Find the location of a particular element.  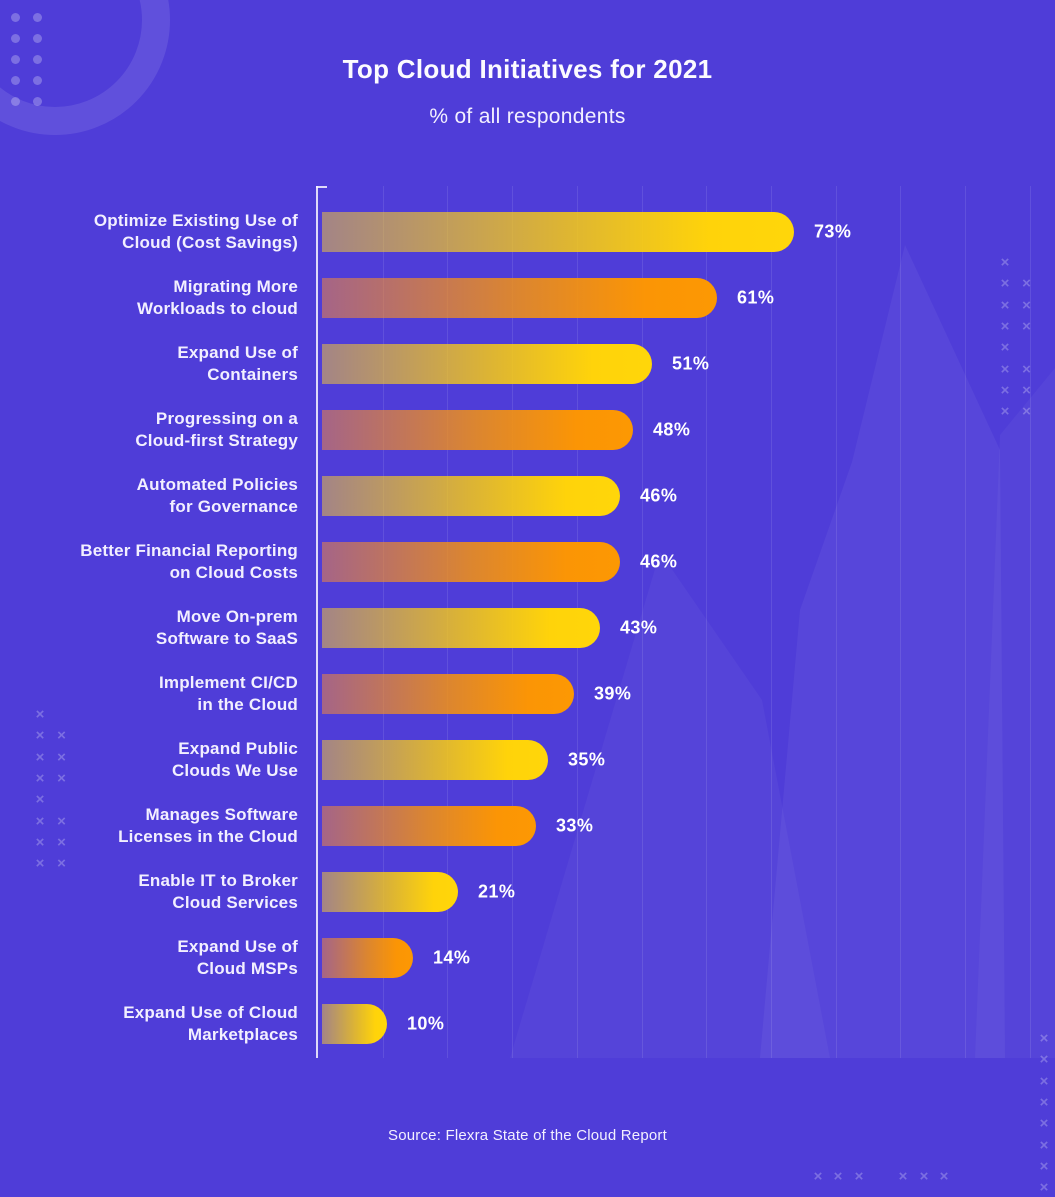

value-label: 43% is located at coordinates (639, 627).